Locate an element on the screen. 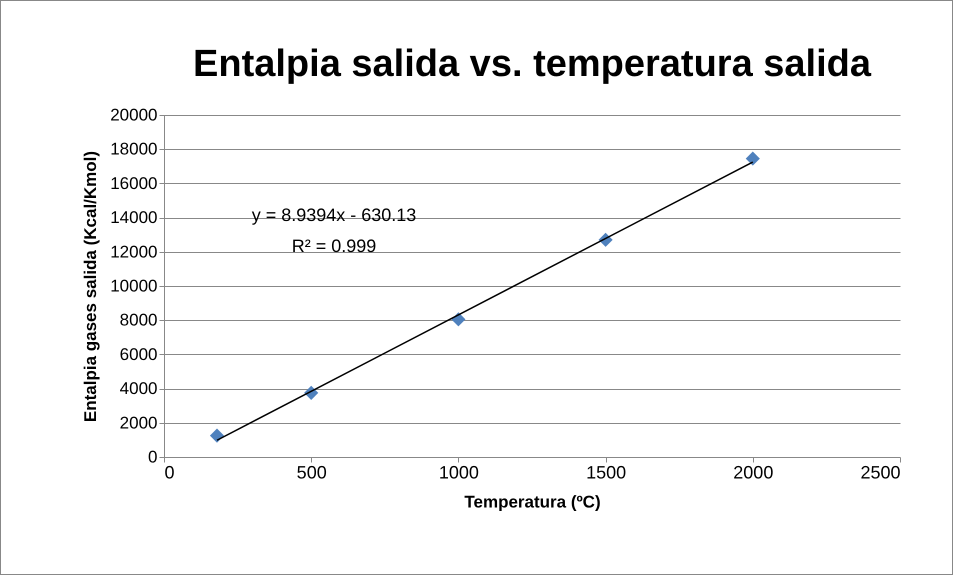 This screenshot has width=955, height=577. annotation: y = 8.9394x - 630.13 is located at coordinates (334, 215).